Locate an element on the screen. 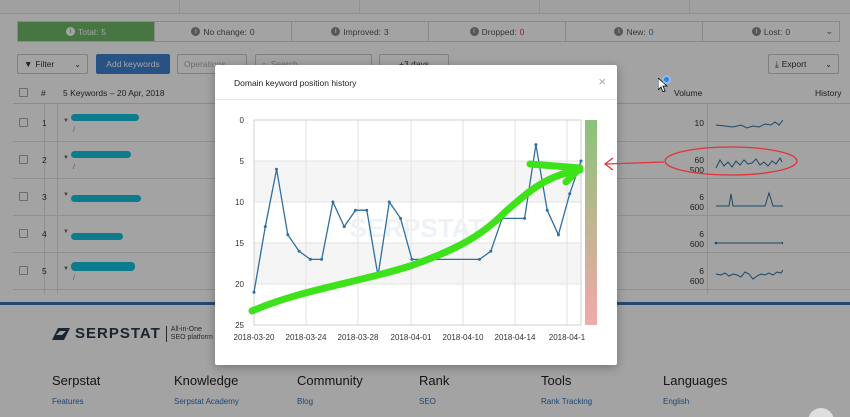 The image size is (850, 417). search-icon: ⌕ is located at coordinates (264, 63).